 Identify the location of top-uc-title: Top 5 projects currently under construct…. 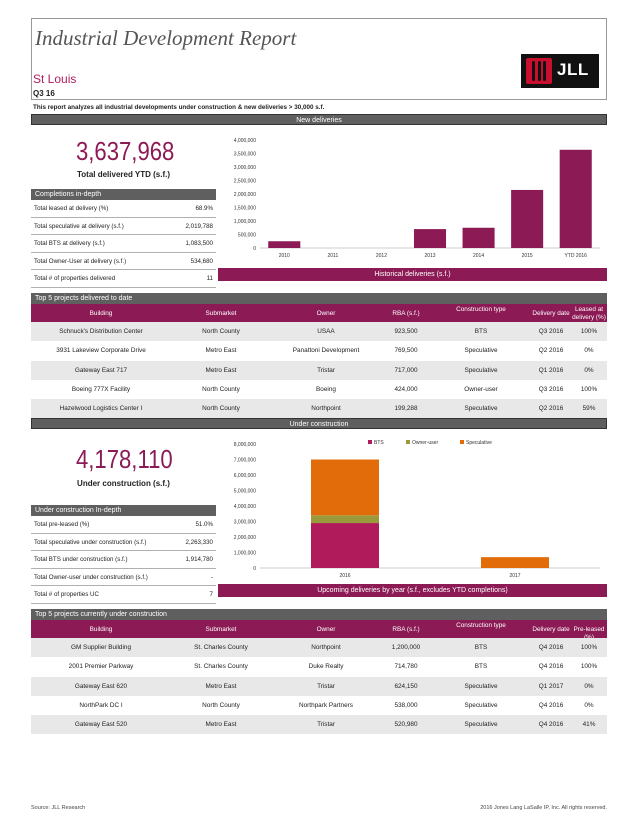
(319, 614).